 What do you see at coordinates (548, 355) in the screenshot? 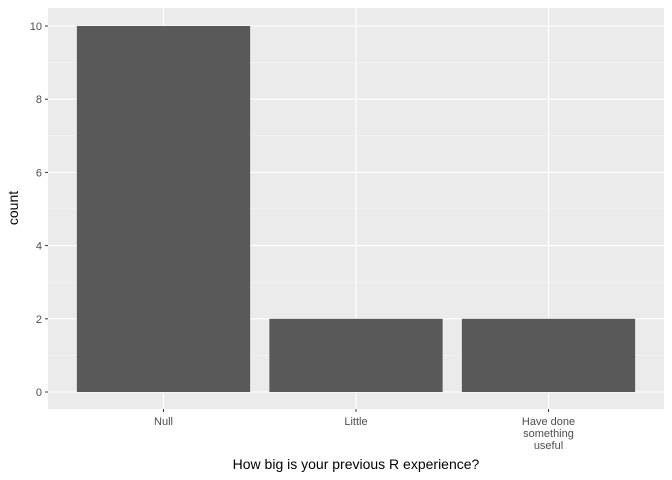
I see `bar-have-done-something-useful` at bounding box center [548, 355].